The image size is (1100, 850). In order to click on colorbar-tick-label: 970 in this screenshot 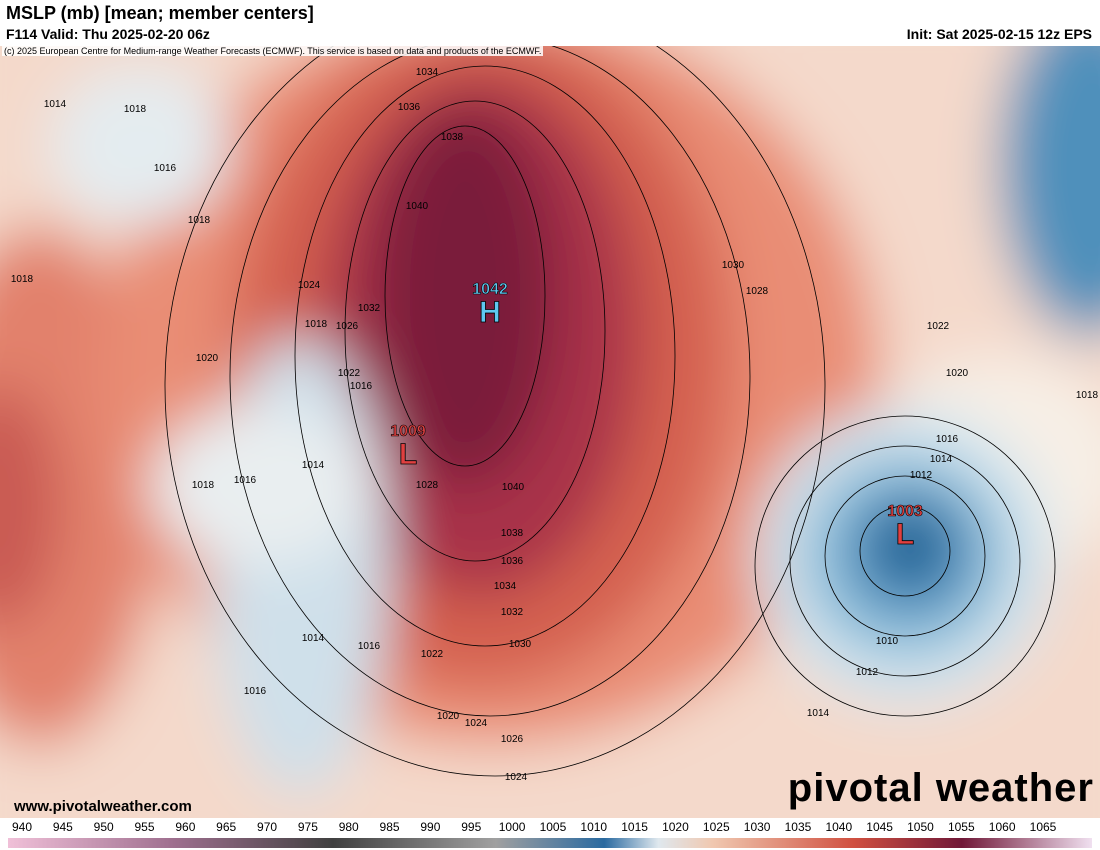, I will do `click(267, 827)`.